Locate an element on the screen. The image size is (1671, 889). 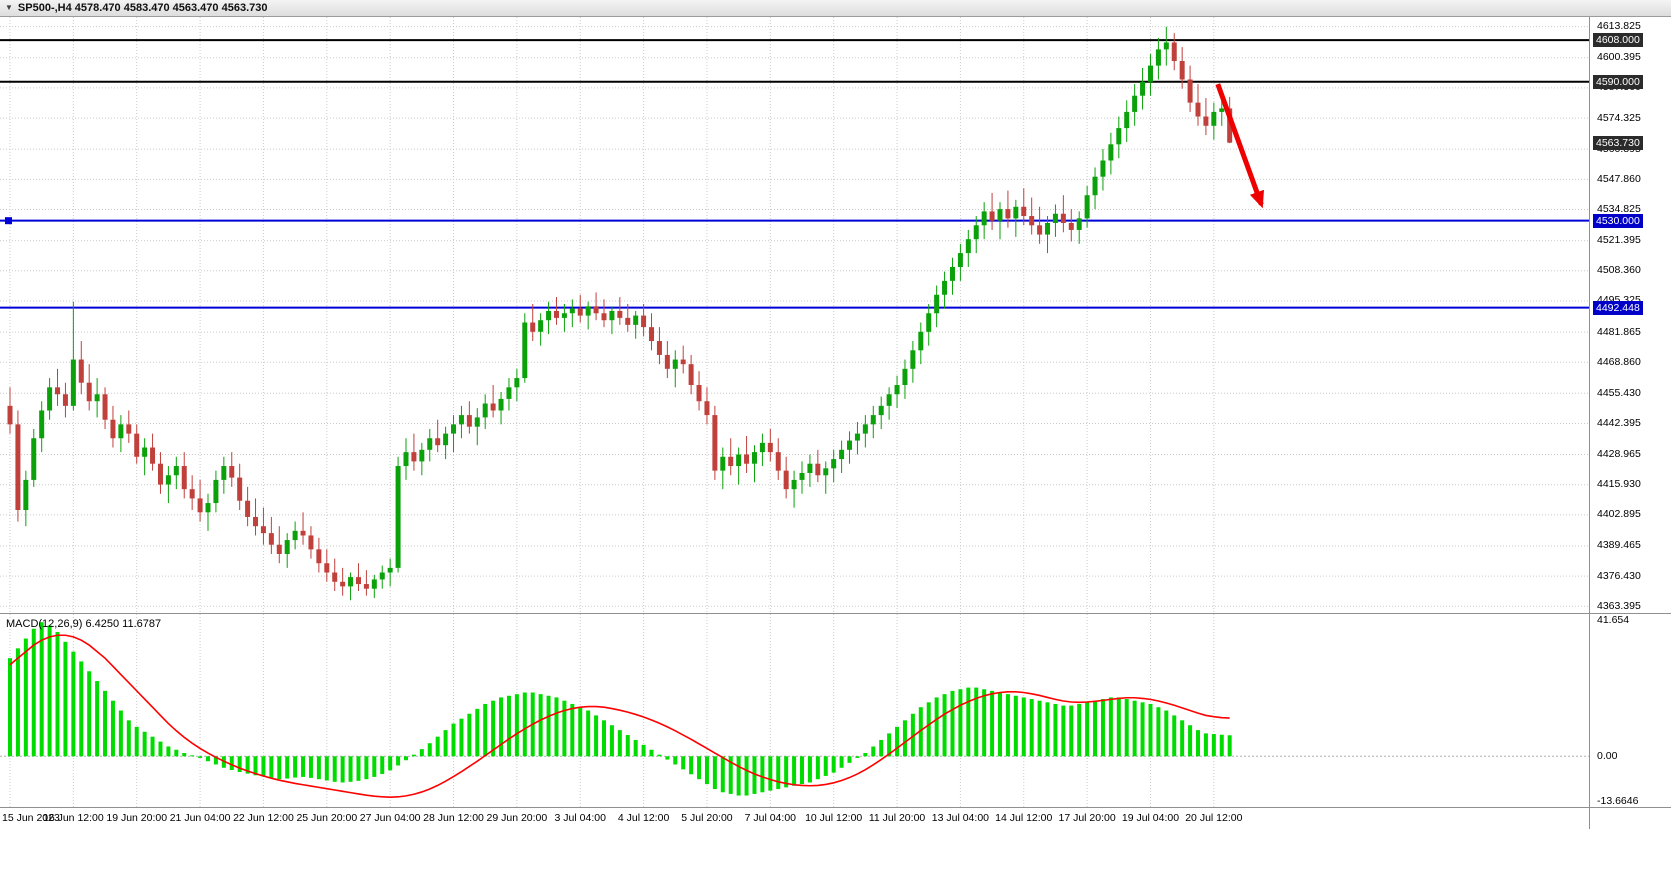
macd-histogram is located at coordinates (620, 709).